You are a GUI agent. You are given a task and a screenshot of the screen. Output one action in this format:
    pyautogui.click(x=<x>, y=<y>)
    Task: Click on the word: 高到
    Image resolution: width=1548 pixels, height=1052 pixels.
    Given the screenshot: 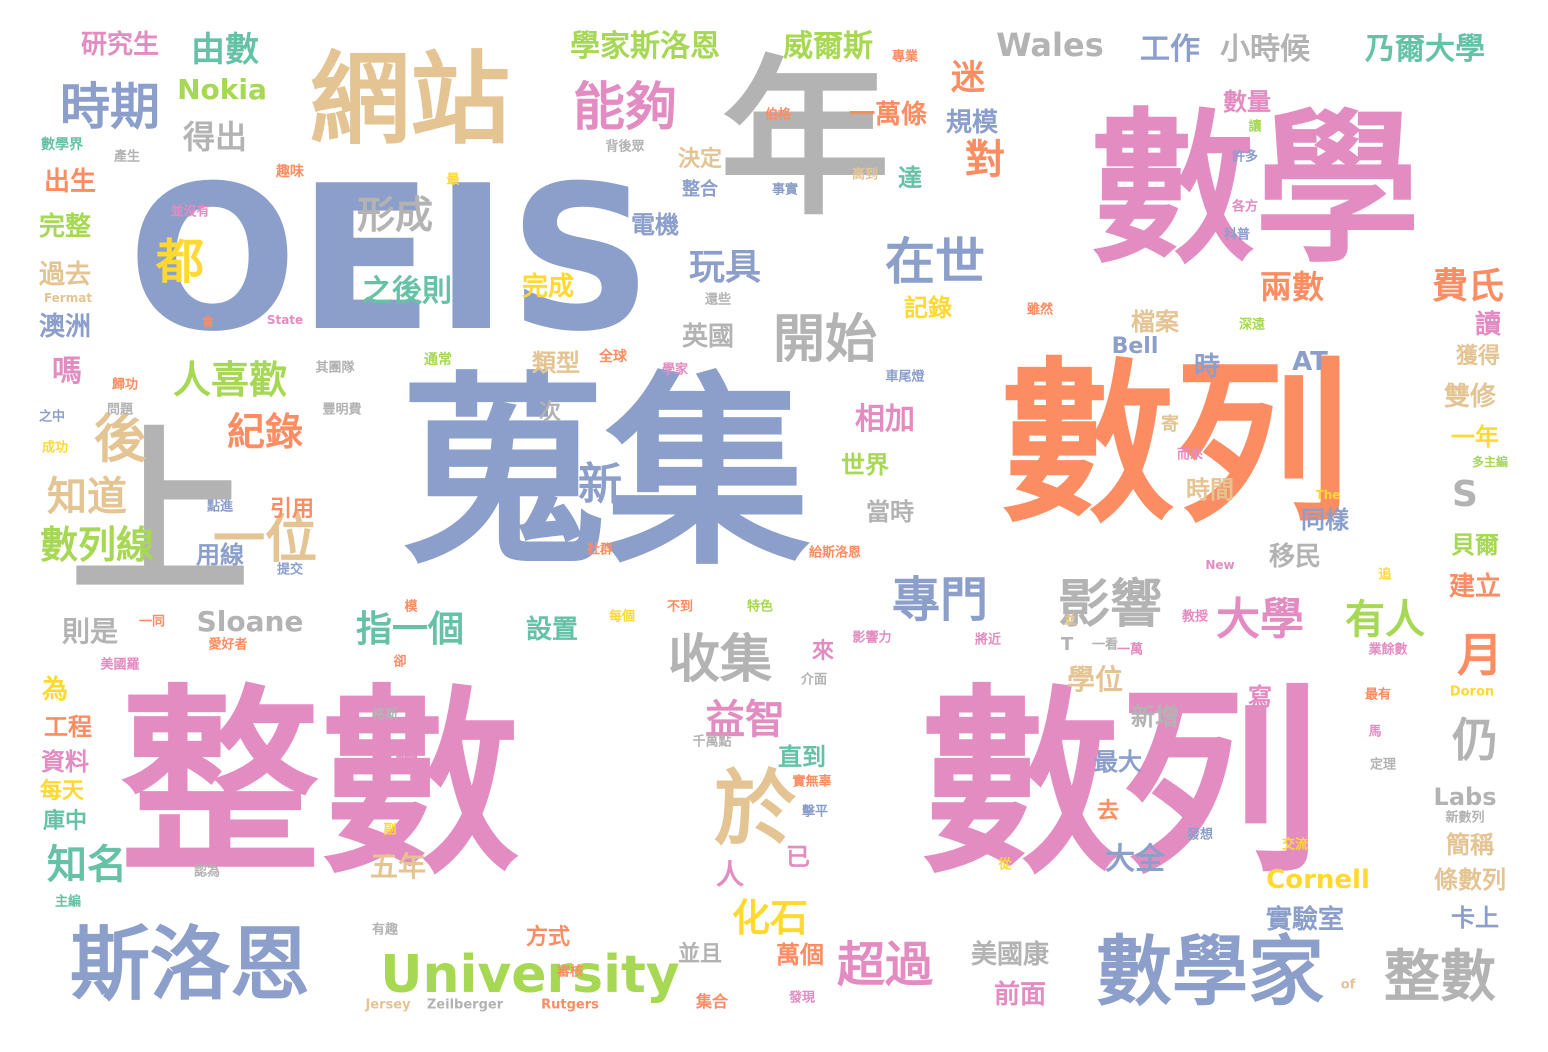 What is the action you would take?
    pyautogui.click(x=865, y=175)
    